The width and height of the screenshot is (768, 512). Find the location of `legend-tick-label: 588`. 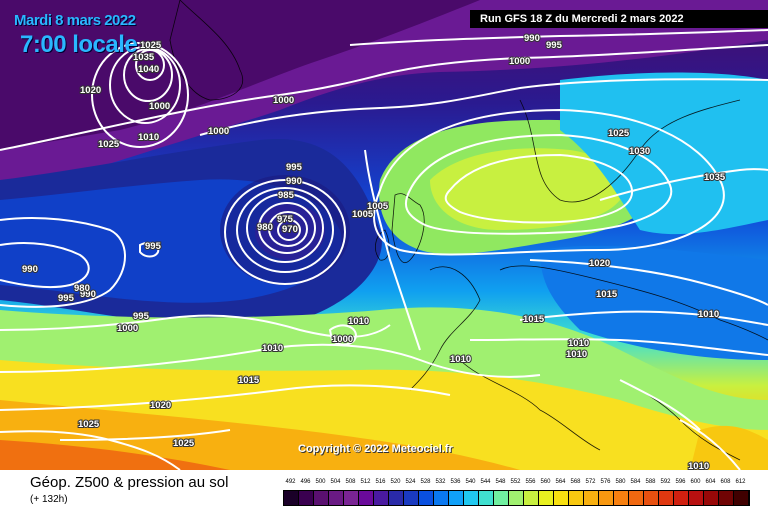

legend-tick-label: 588 is located at coordinates (650, 482).